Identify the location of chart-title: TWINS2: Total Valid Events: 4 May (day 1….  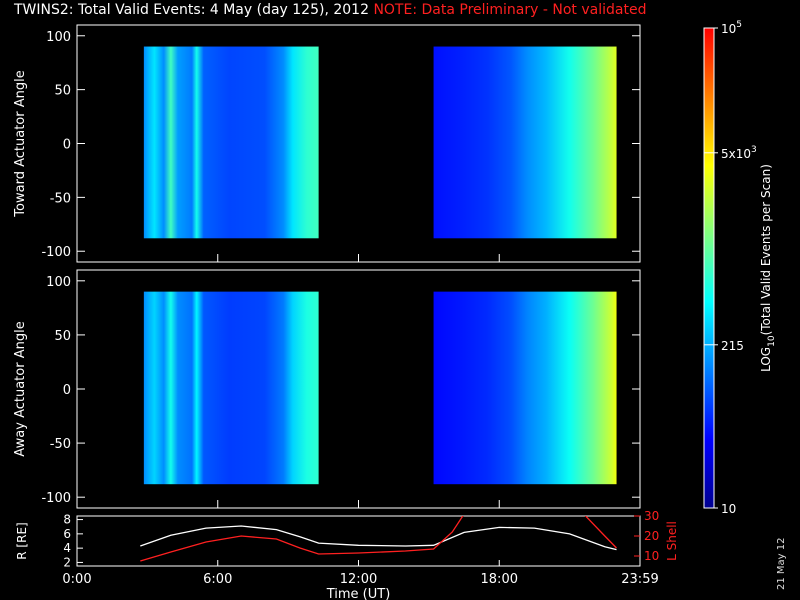
(330, 10).